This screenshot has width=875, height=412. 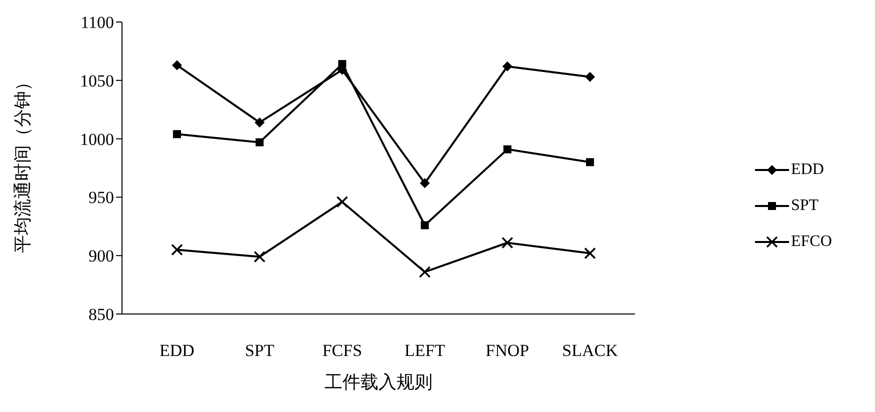 What do you see at coordinates (97, 139) in the screenshot?
I see `y-tick-label: 1000` at bounding box center [97, 139].